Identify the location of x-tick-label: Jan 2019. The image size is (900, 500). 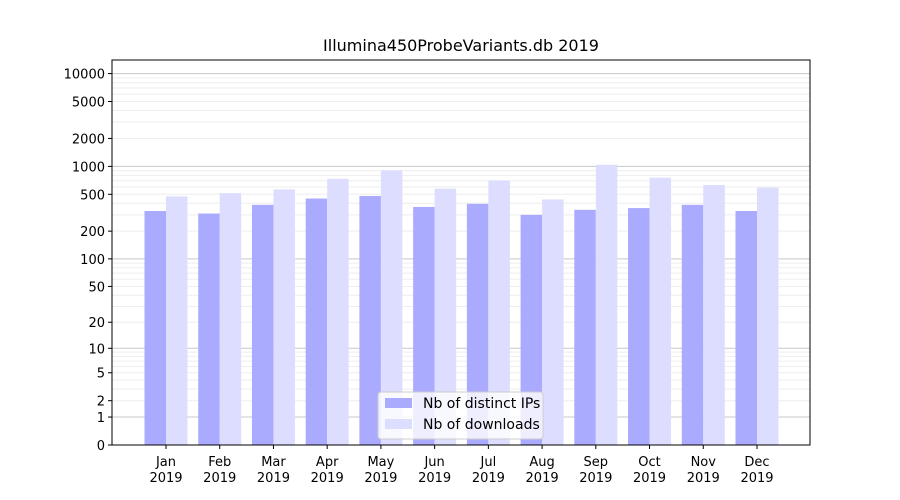
(165, 470).